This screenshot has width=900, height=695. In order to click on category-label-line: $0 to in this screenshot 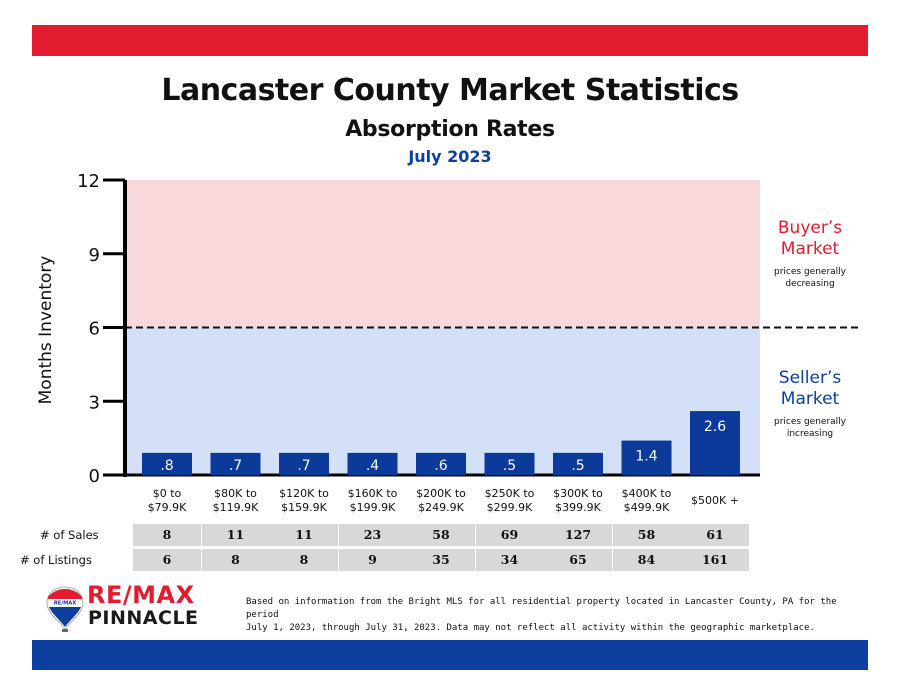, I will do `click(167, 493)`.